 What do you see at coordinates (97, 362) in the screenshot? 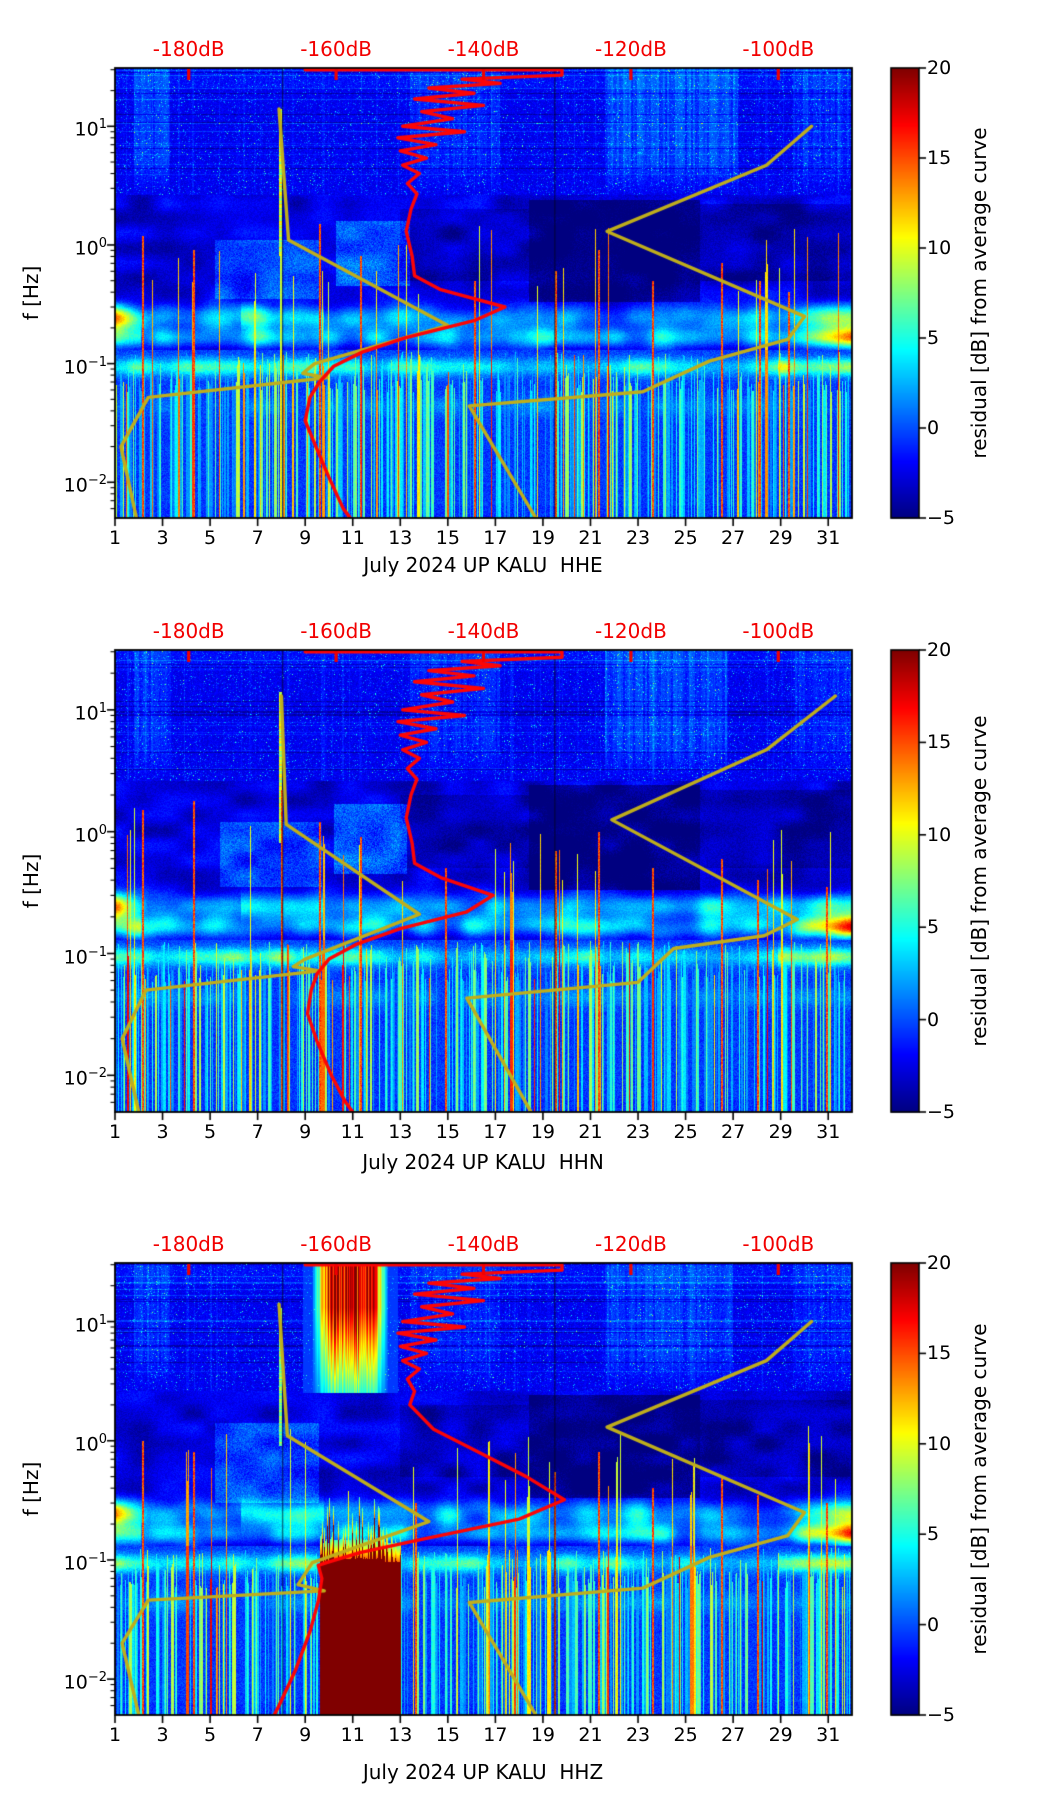
I see `y-tick-exponent: −1` at bounding box center [97, 362].